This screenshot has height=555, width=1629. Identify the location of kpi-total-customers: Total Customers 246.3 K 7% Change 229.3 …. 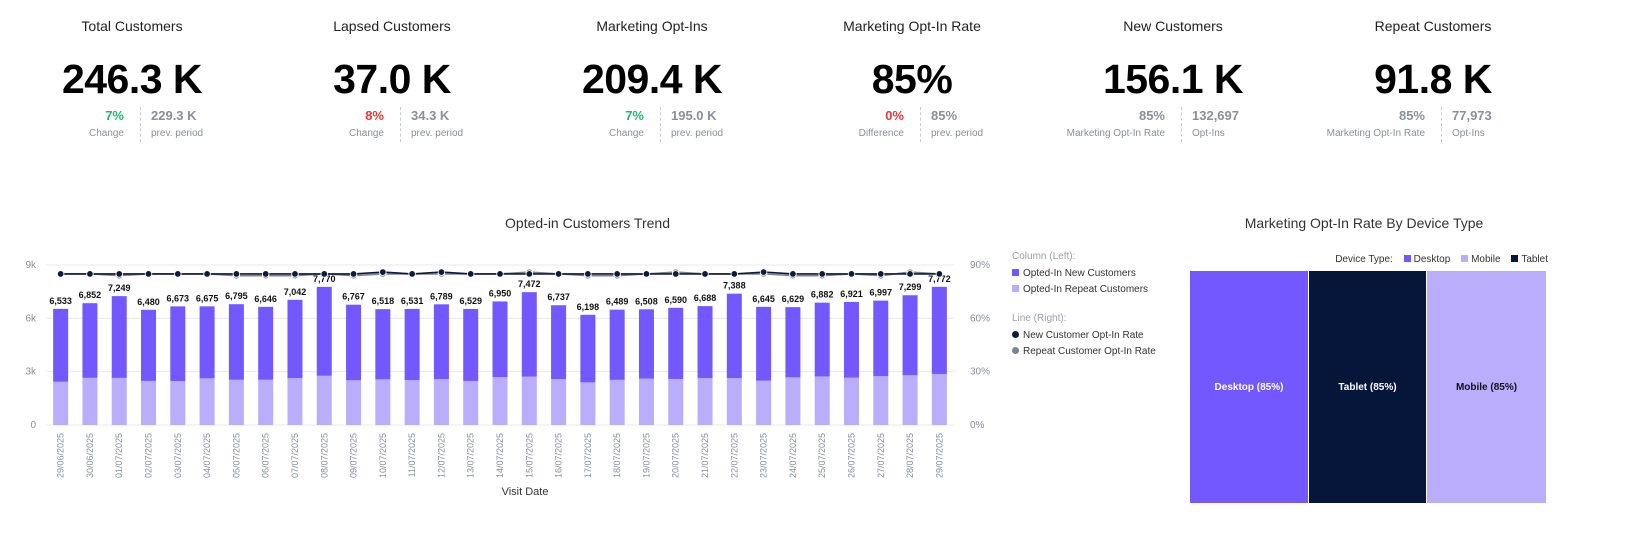
(134, 87).